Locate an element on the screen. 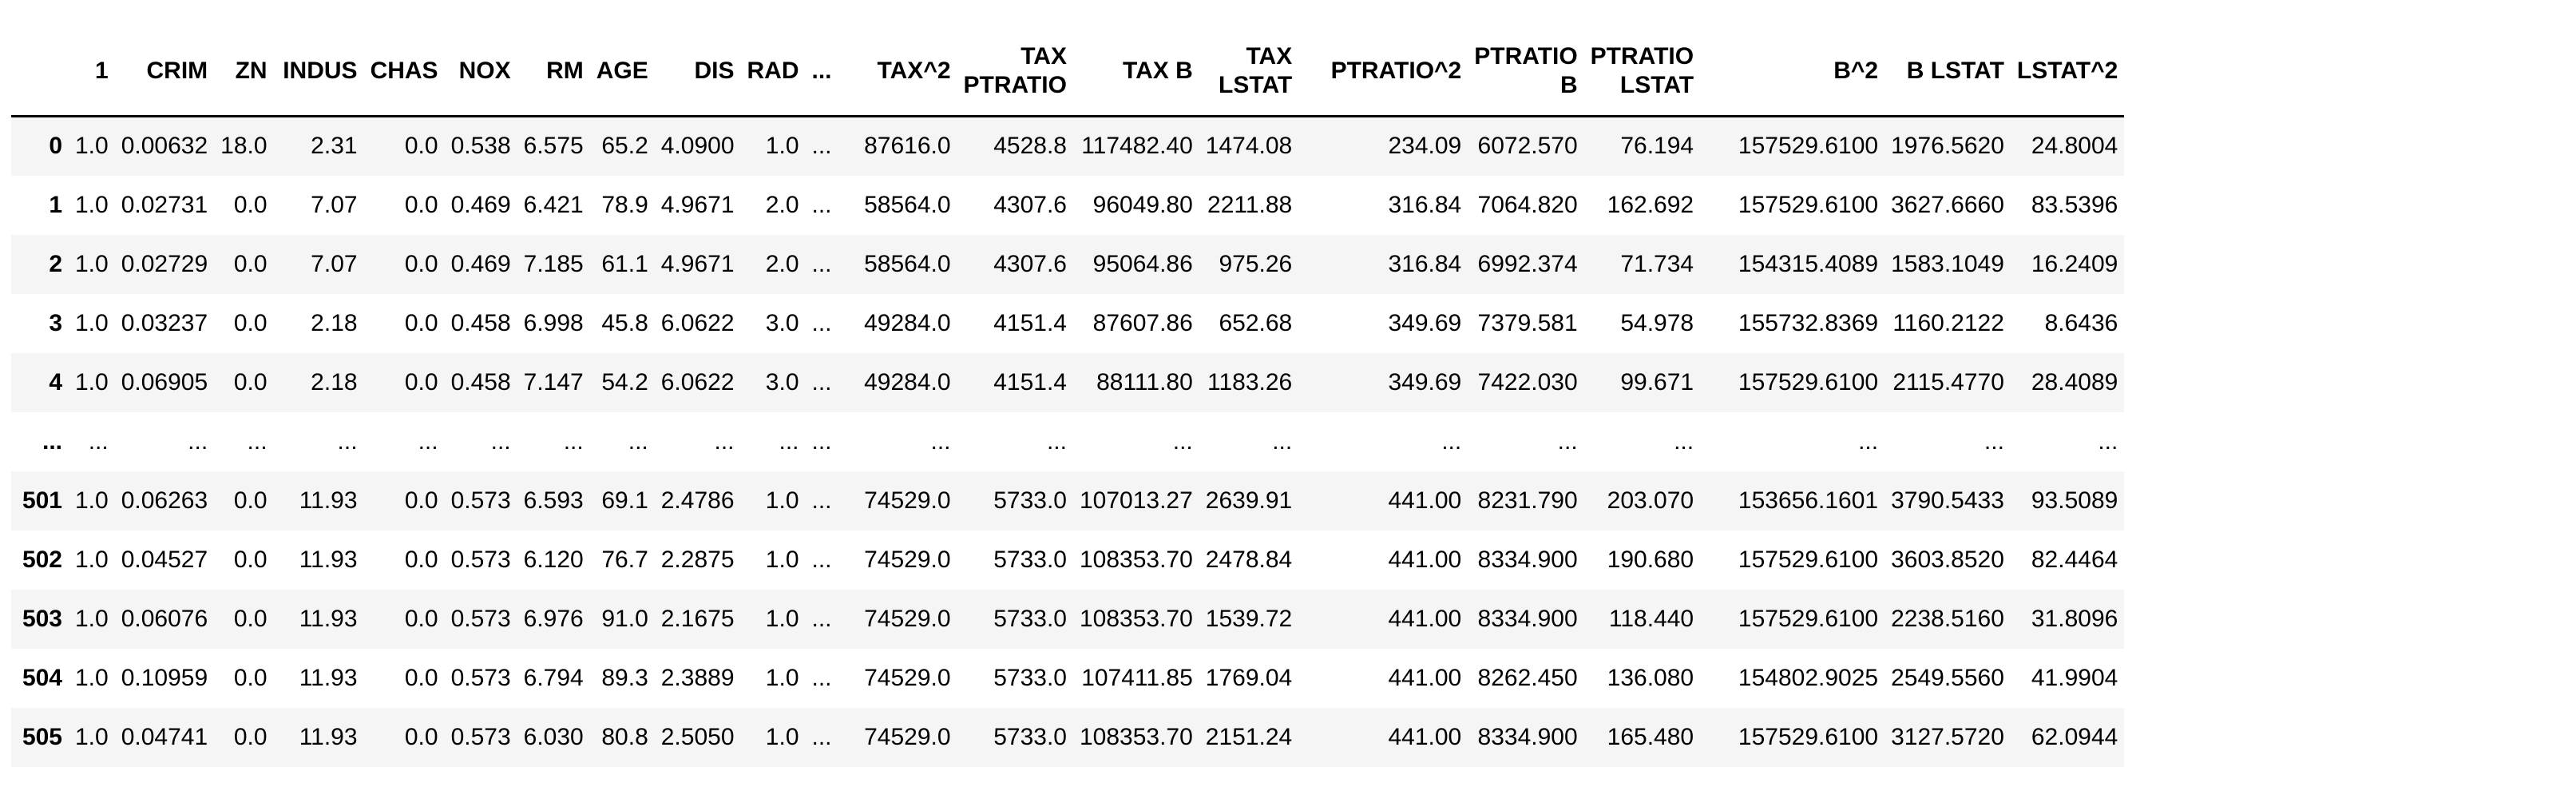  table-cell: 1583.1049 is located at coordinates (1947, 263).